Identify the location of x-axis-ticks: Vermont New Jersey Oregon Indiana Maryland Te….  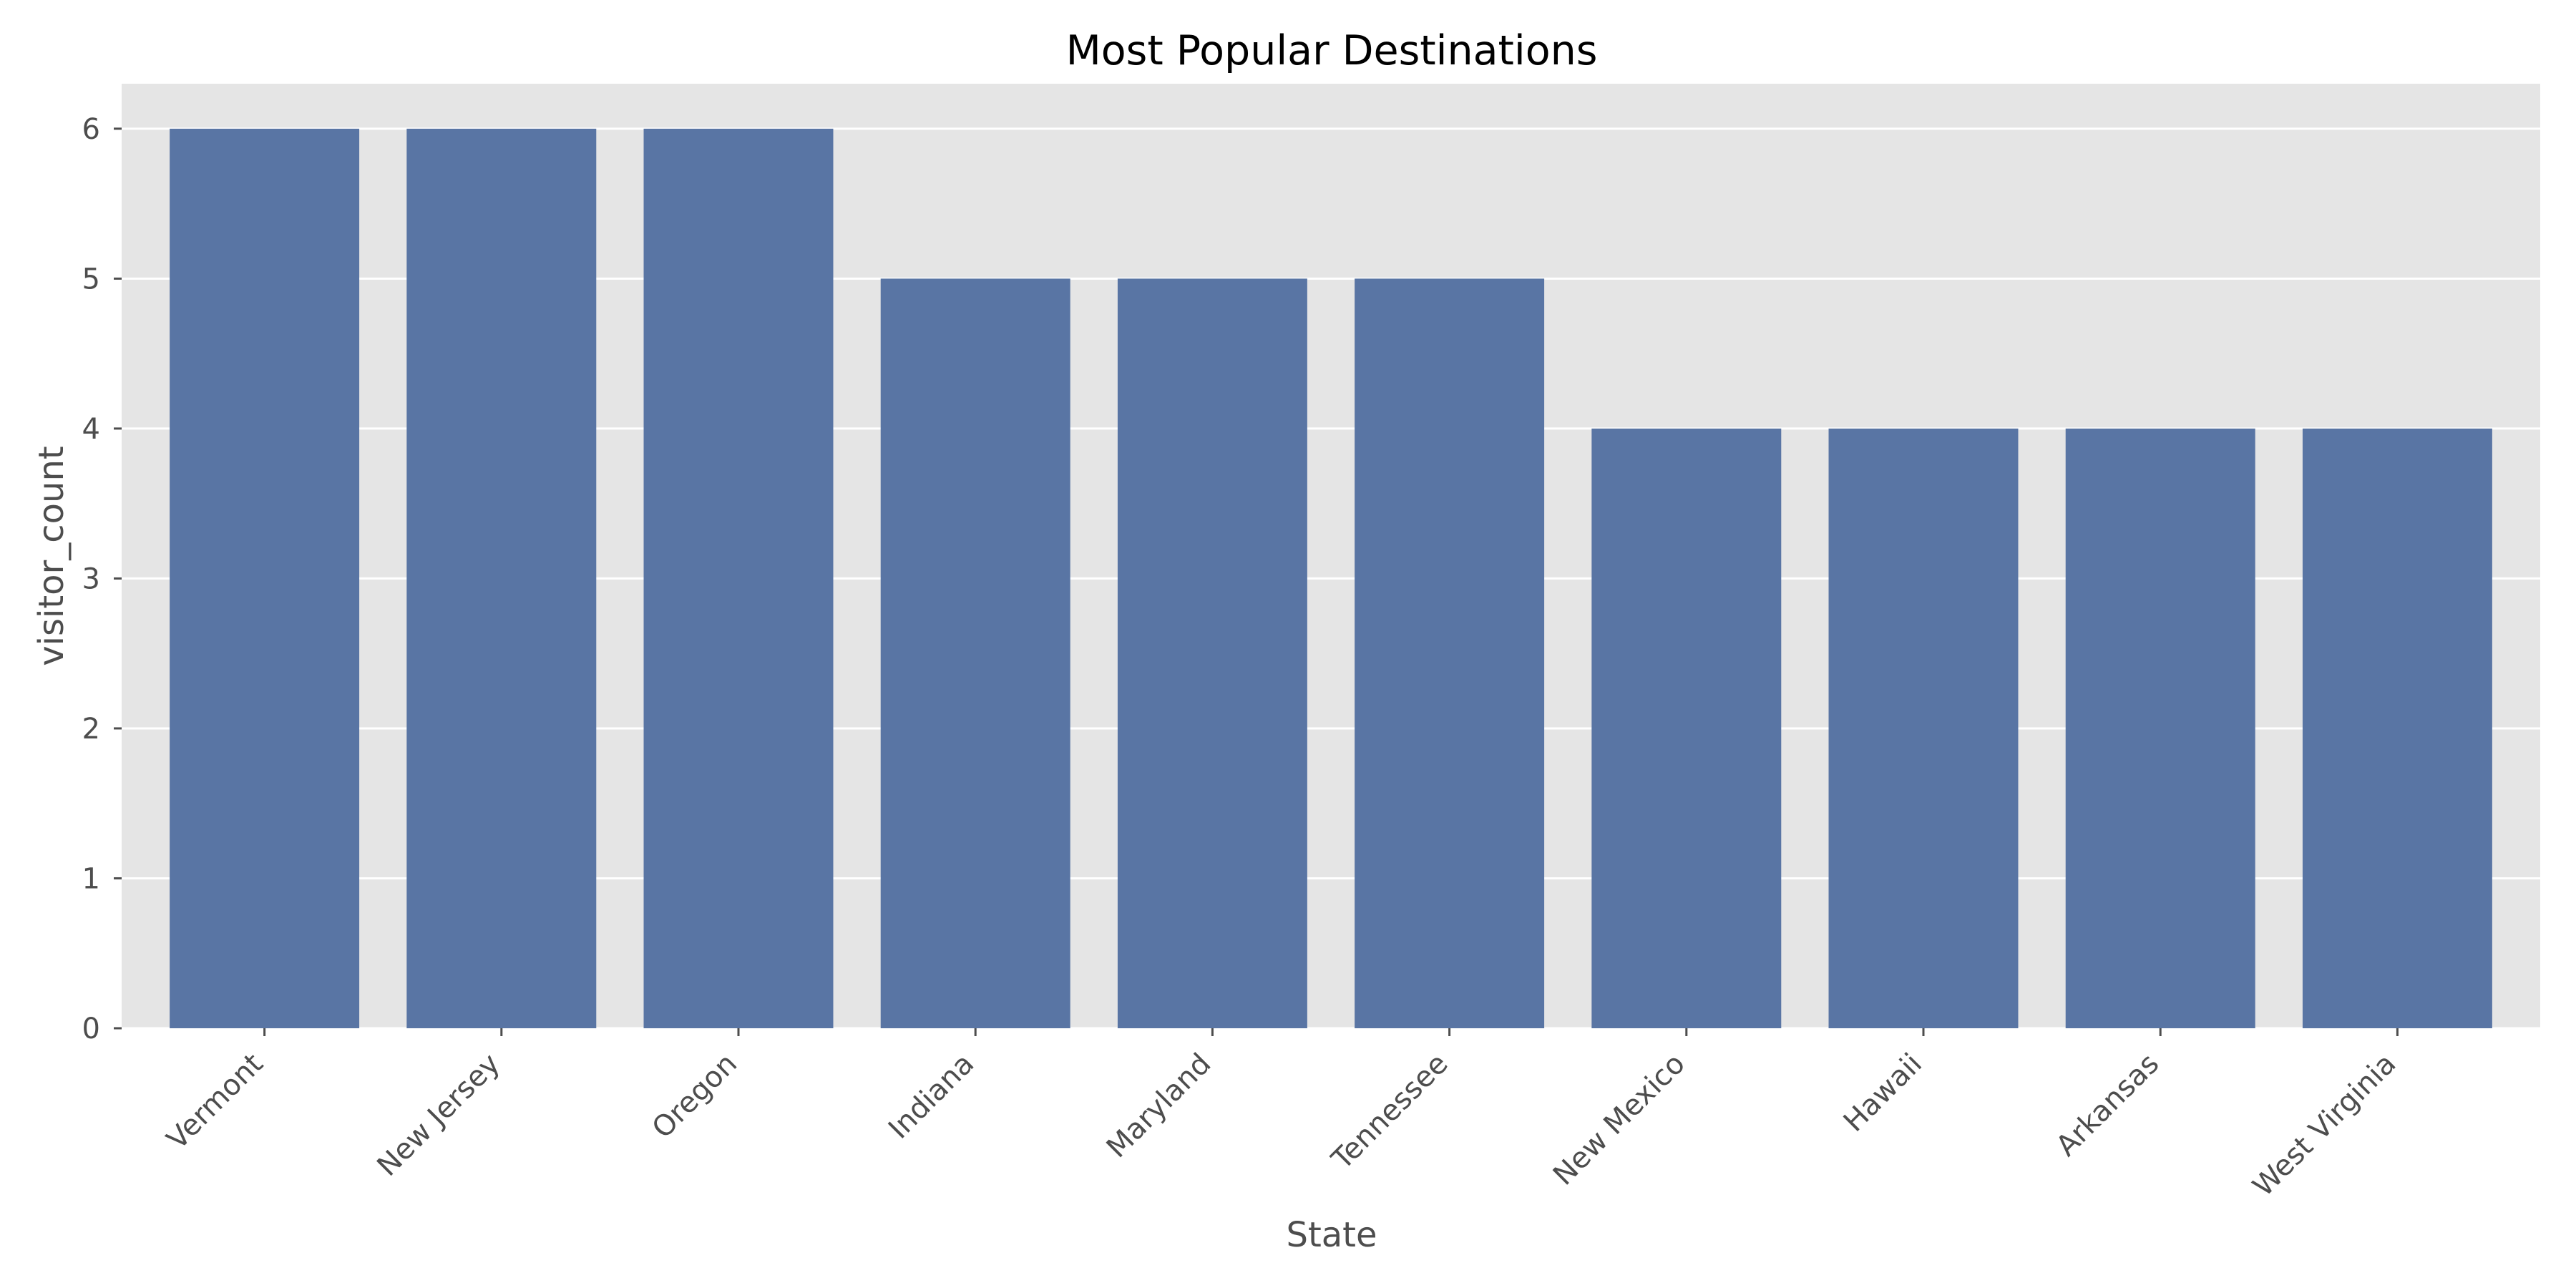
(1282, 1116).